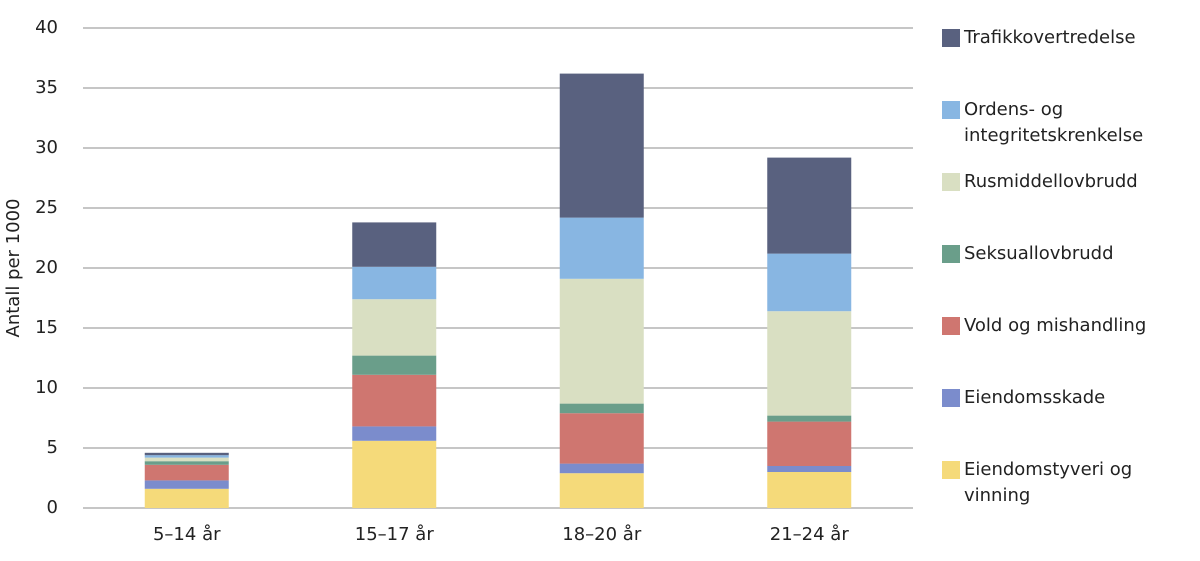 This screenshot has width=1200, height=561. What do you see at coordinates (1055, 325) in the screenshot?
I see `legend-label: Vold og mishandling` at bounding box center [1055, 325].